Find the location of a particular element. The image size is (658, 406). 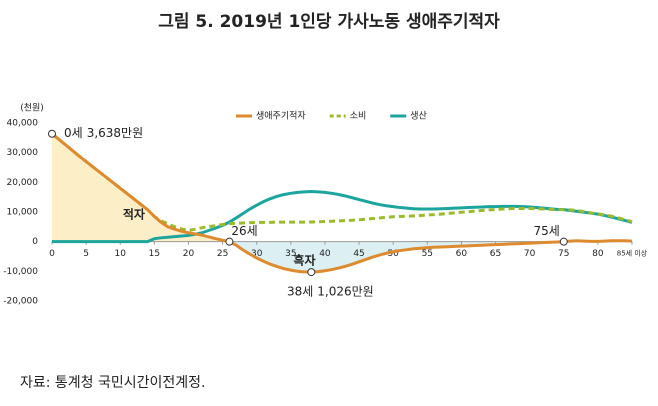

x-tick-label: 50 is located at coordinates (393, 254).